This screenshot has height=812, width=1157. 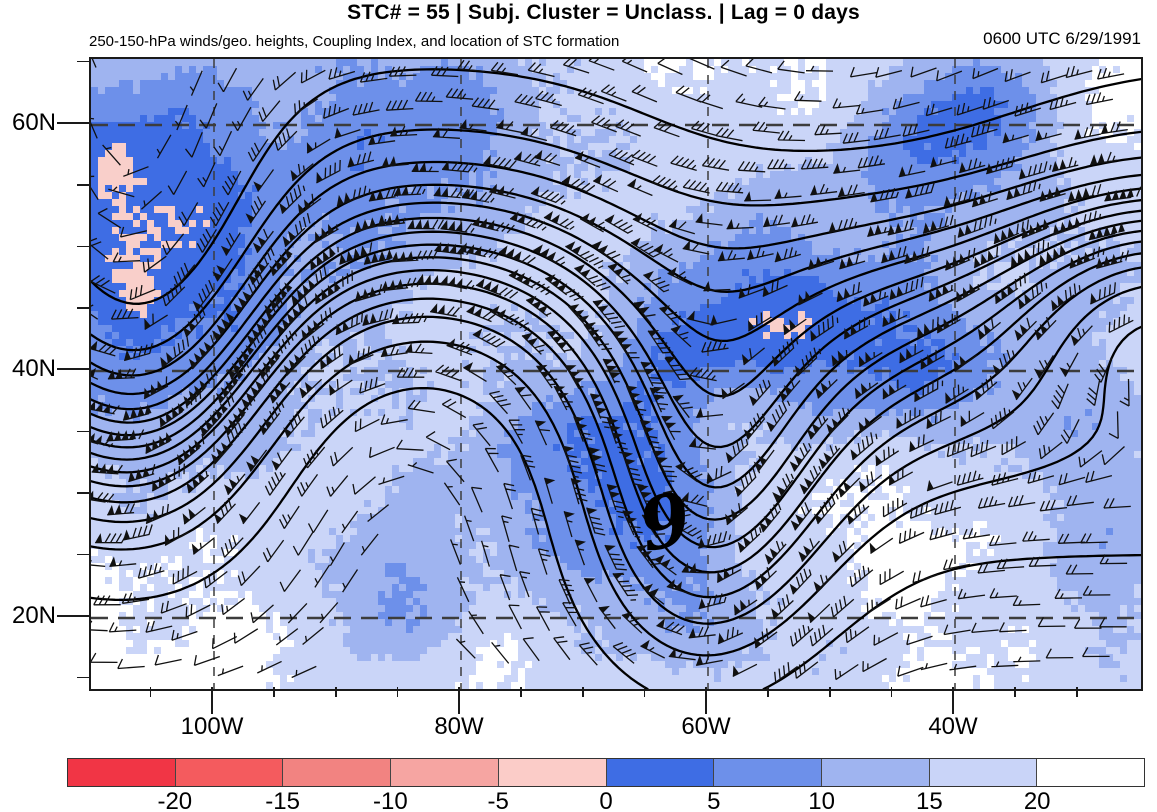 I want to click on colorbar-tick-label: -20, so click(x=175, y=800).